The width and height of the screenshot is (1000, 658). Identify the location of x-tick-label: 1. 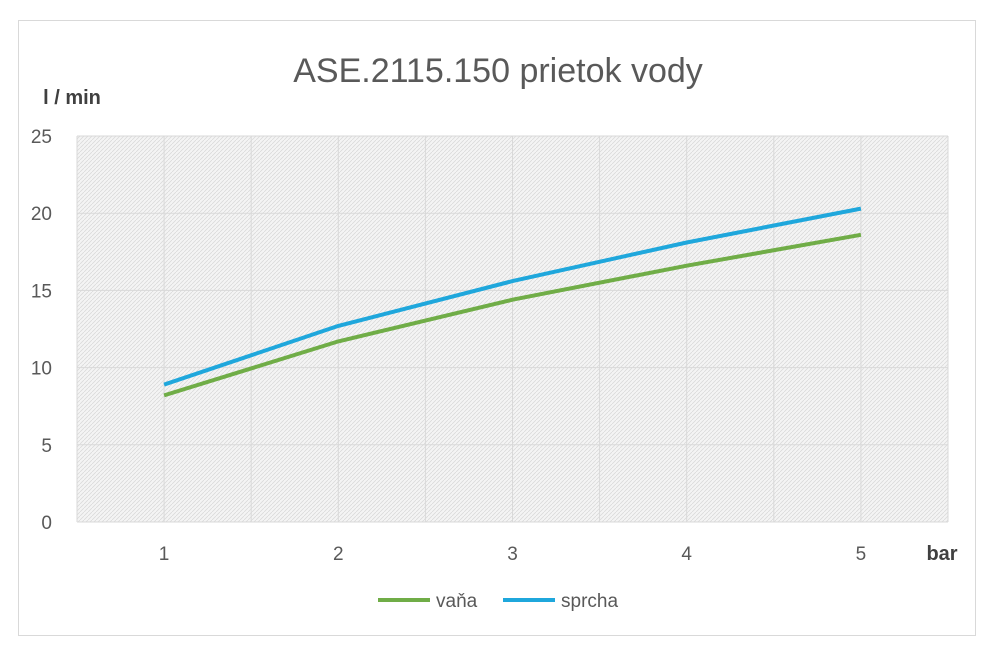
(164, 554).